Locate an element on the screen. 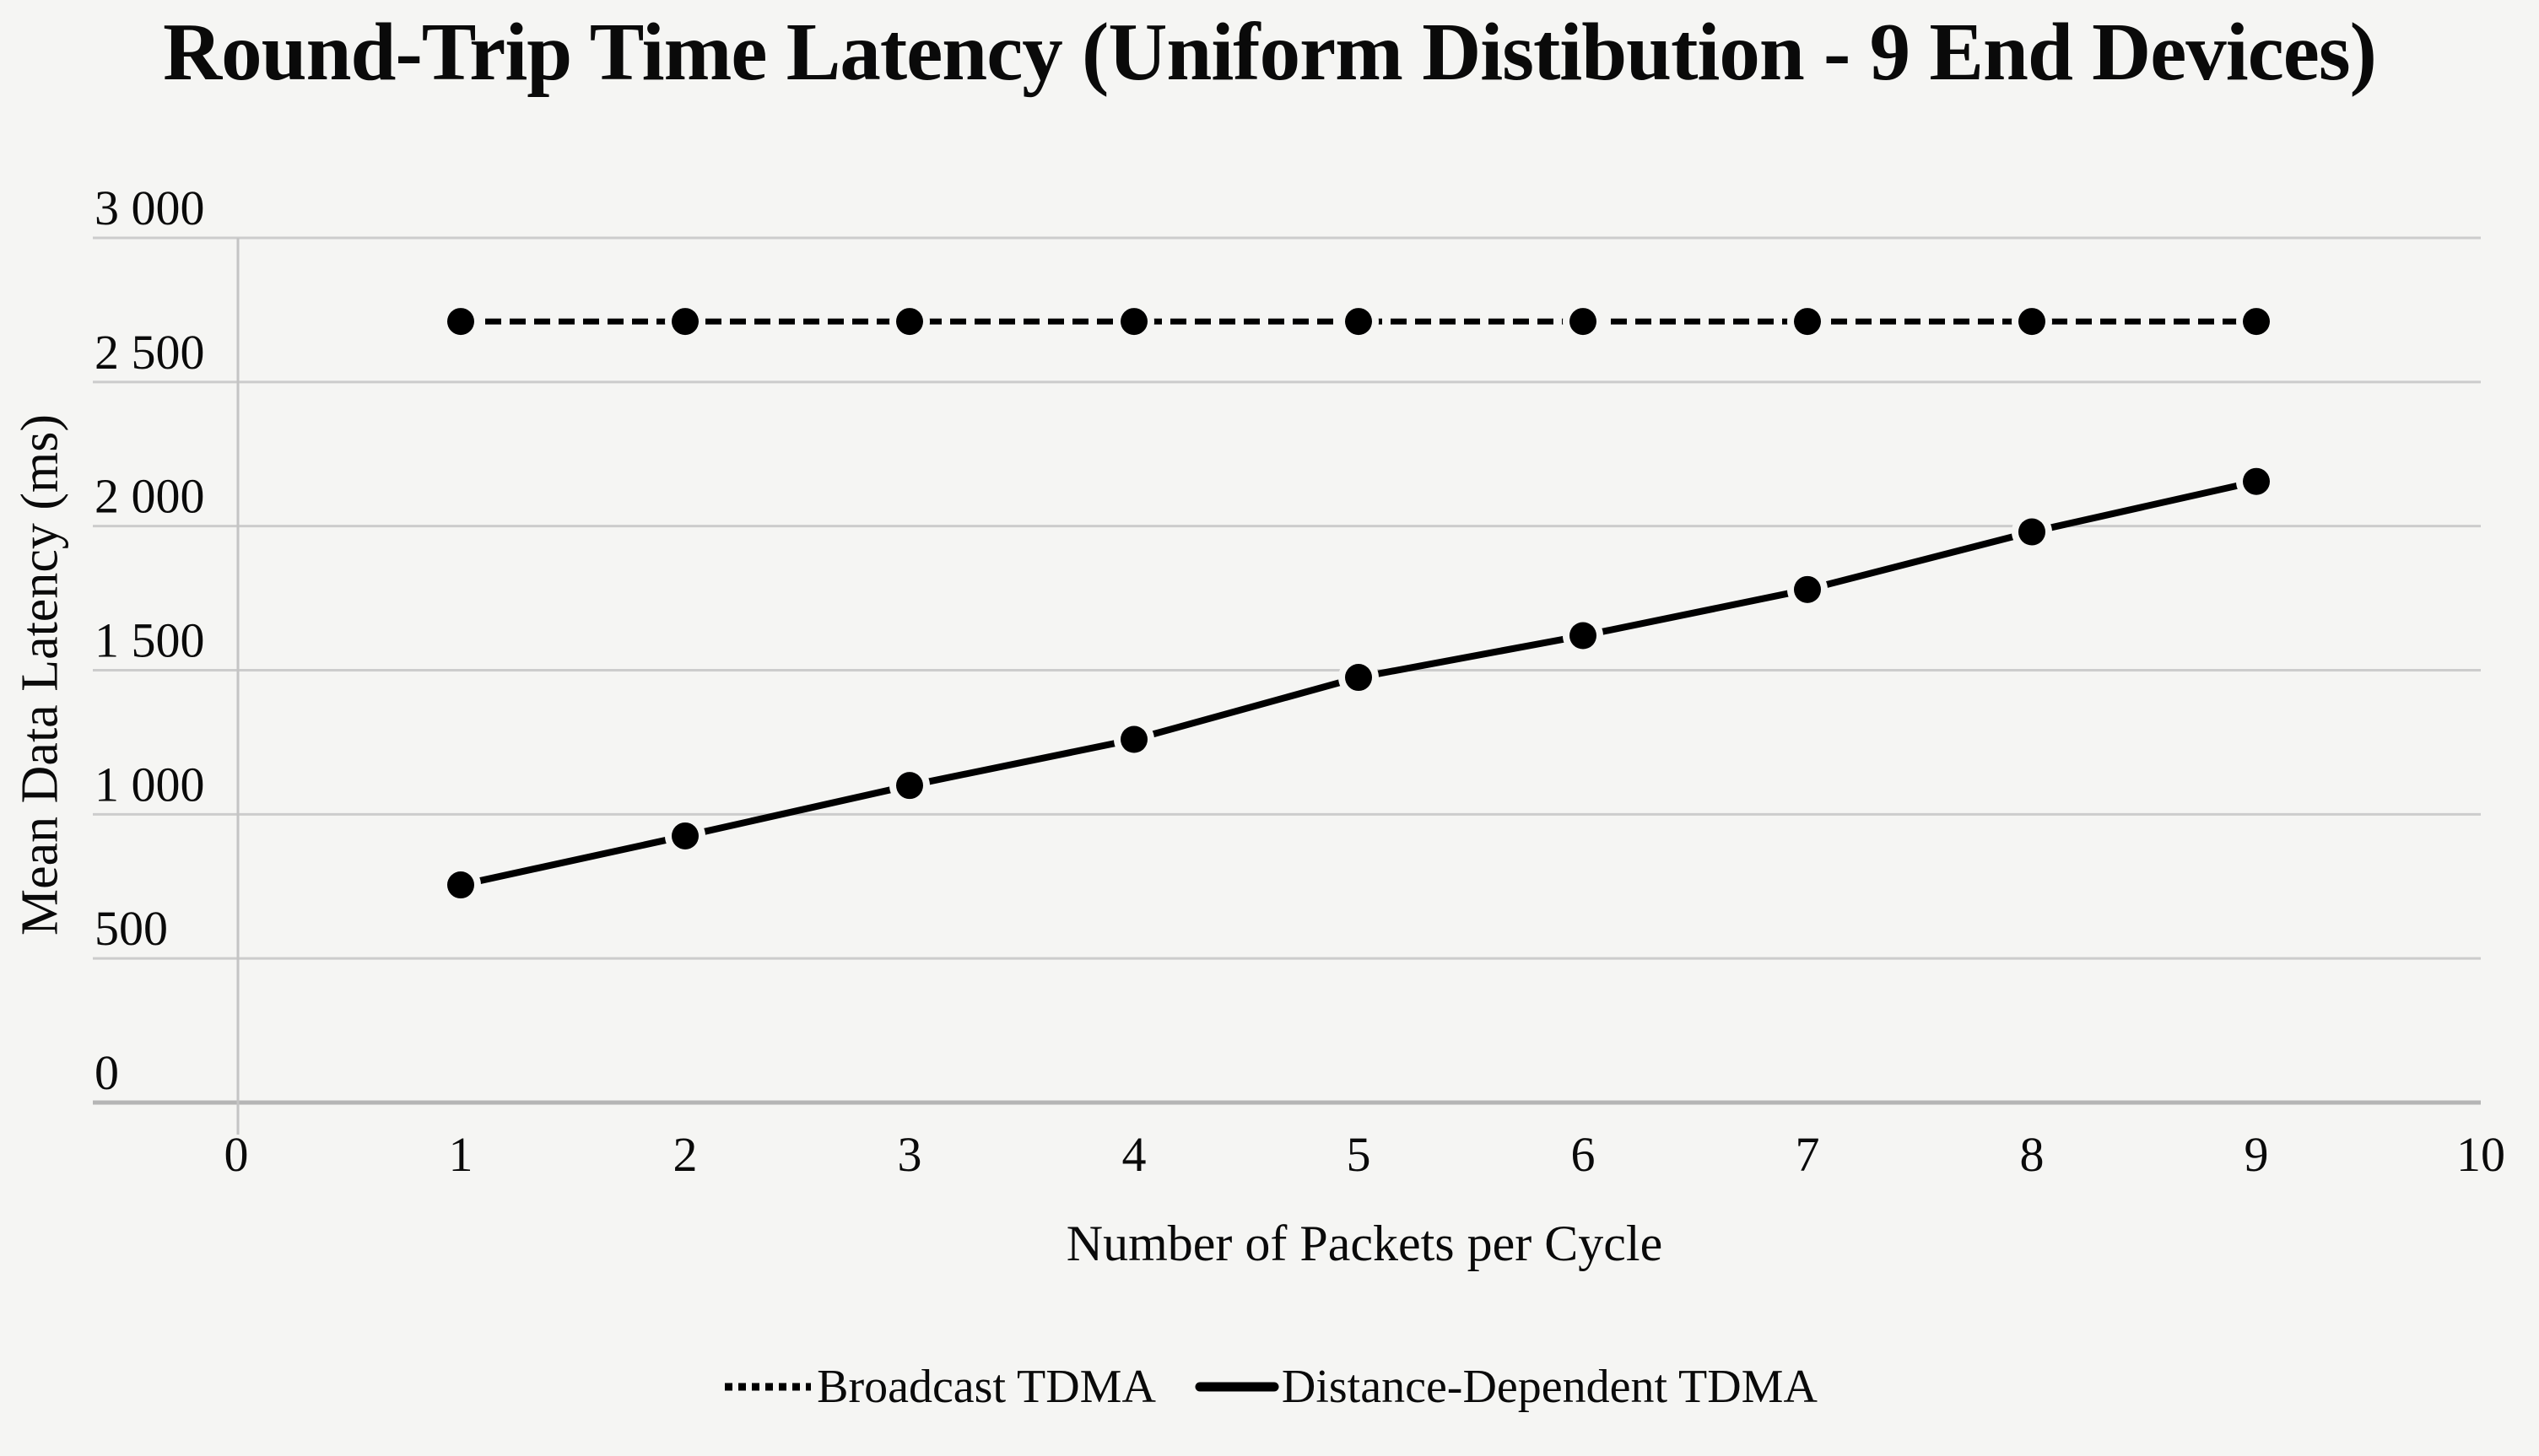 The height and width of the screenshot is (1456, 2539). x-tick-label: 6 is located at coordinates (1583, 1154).